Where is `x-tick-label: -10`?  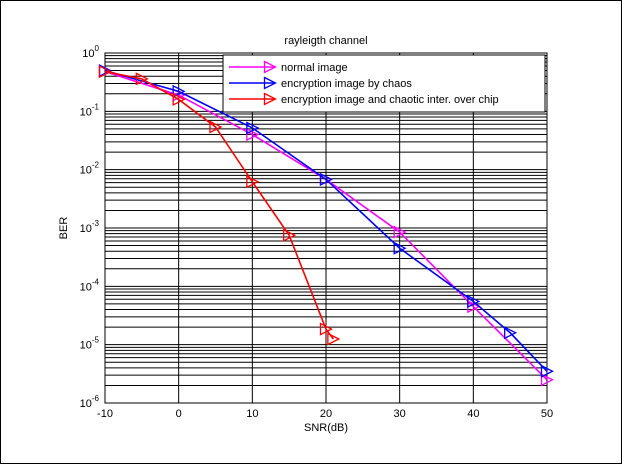
x-tick-label: -10 is located at coordinates (105, 414).